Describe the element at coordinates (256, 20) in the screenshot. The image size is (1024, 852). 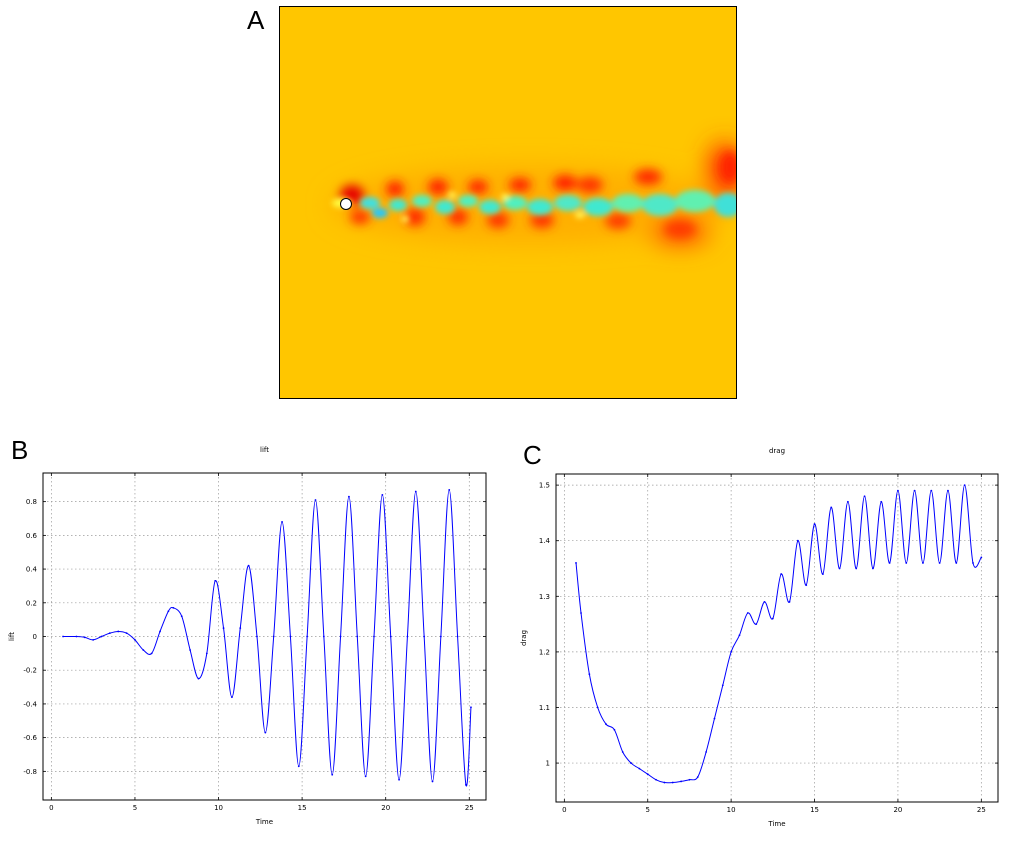
I see `panel-label-a: A` at that location.